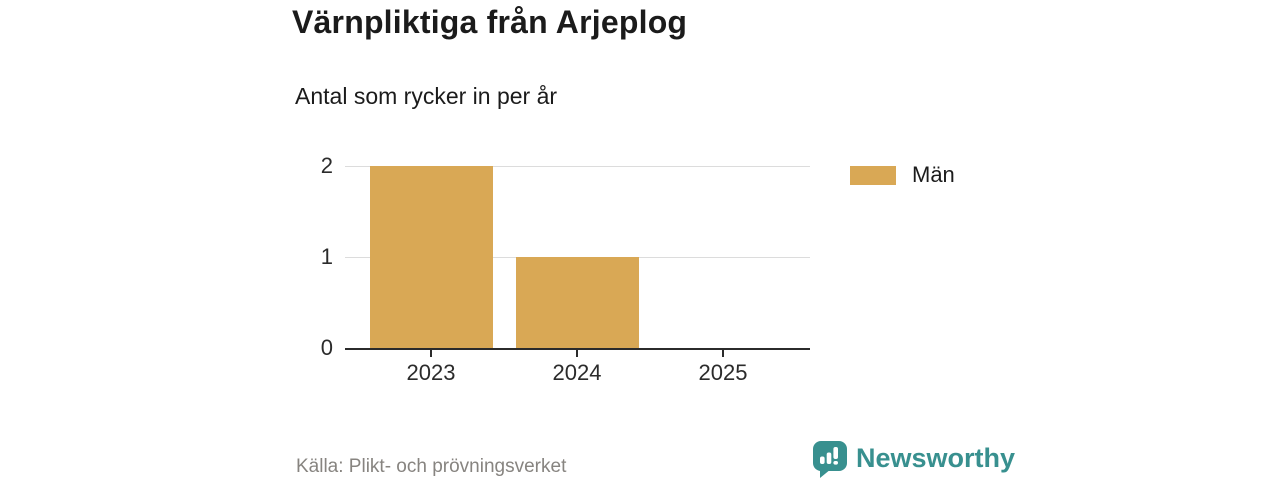  Describe the element at coordinates (326, 165) in the screenshot. I see `y-tick-label: 2` at that location.